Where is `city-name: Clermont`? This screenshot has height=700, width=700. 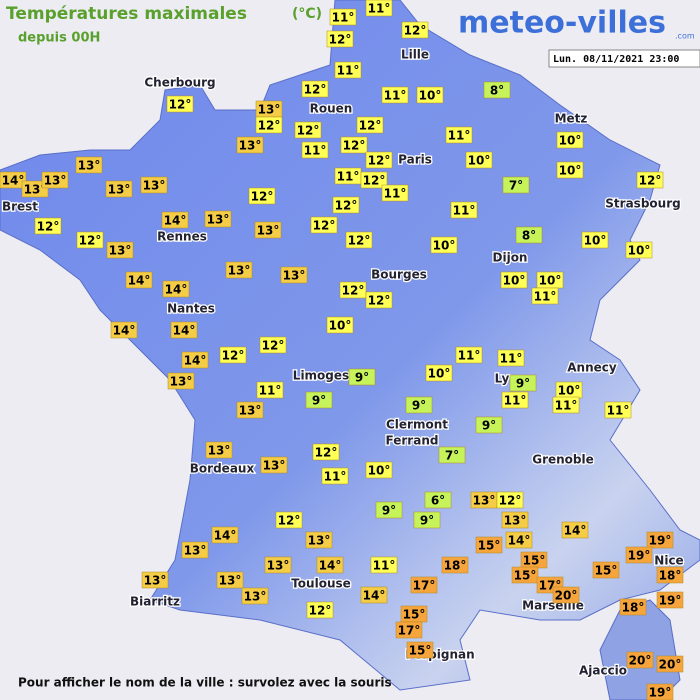 city-name: Clermont is located at coordinates (417, 425).